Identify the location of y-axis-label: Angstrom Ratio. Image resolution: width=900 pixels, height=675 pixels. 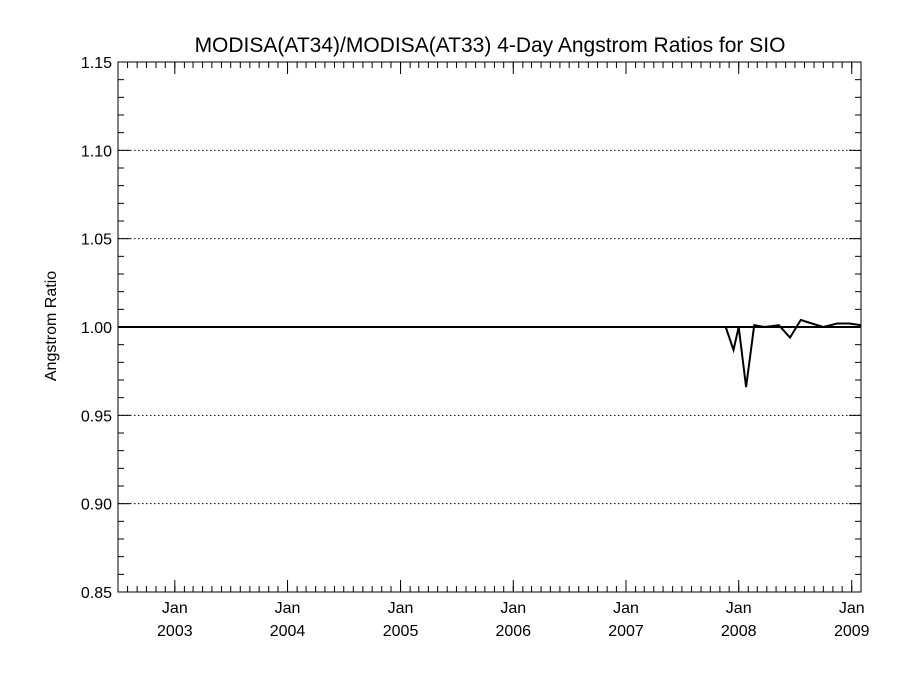
(51, 326).